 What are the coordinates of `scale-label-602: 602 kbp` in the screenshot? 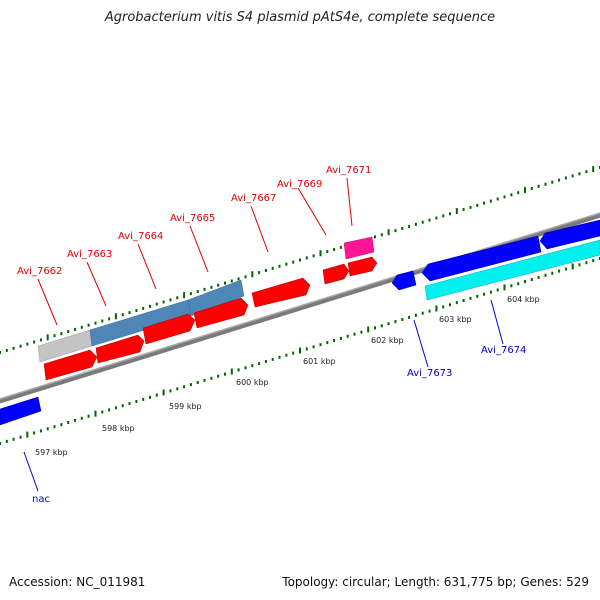 It's located at (387, 340).